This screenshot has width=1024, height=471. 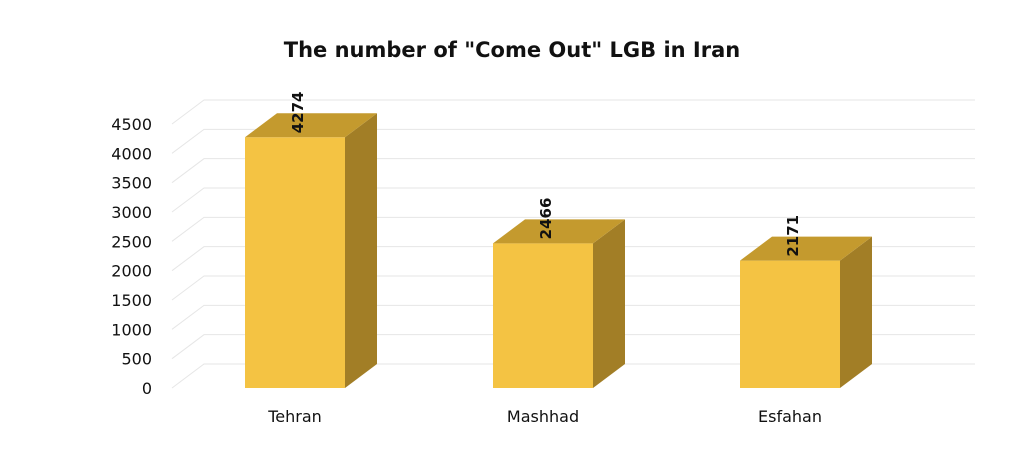 What do you see at coordinates (131, 153) in the screenshot?
I see `y-tick-label: 4000` at bounding box center [131, 153].